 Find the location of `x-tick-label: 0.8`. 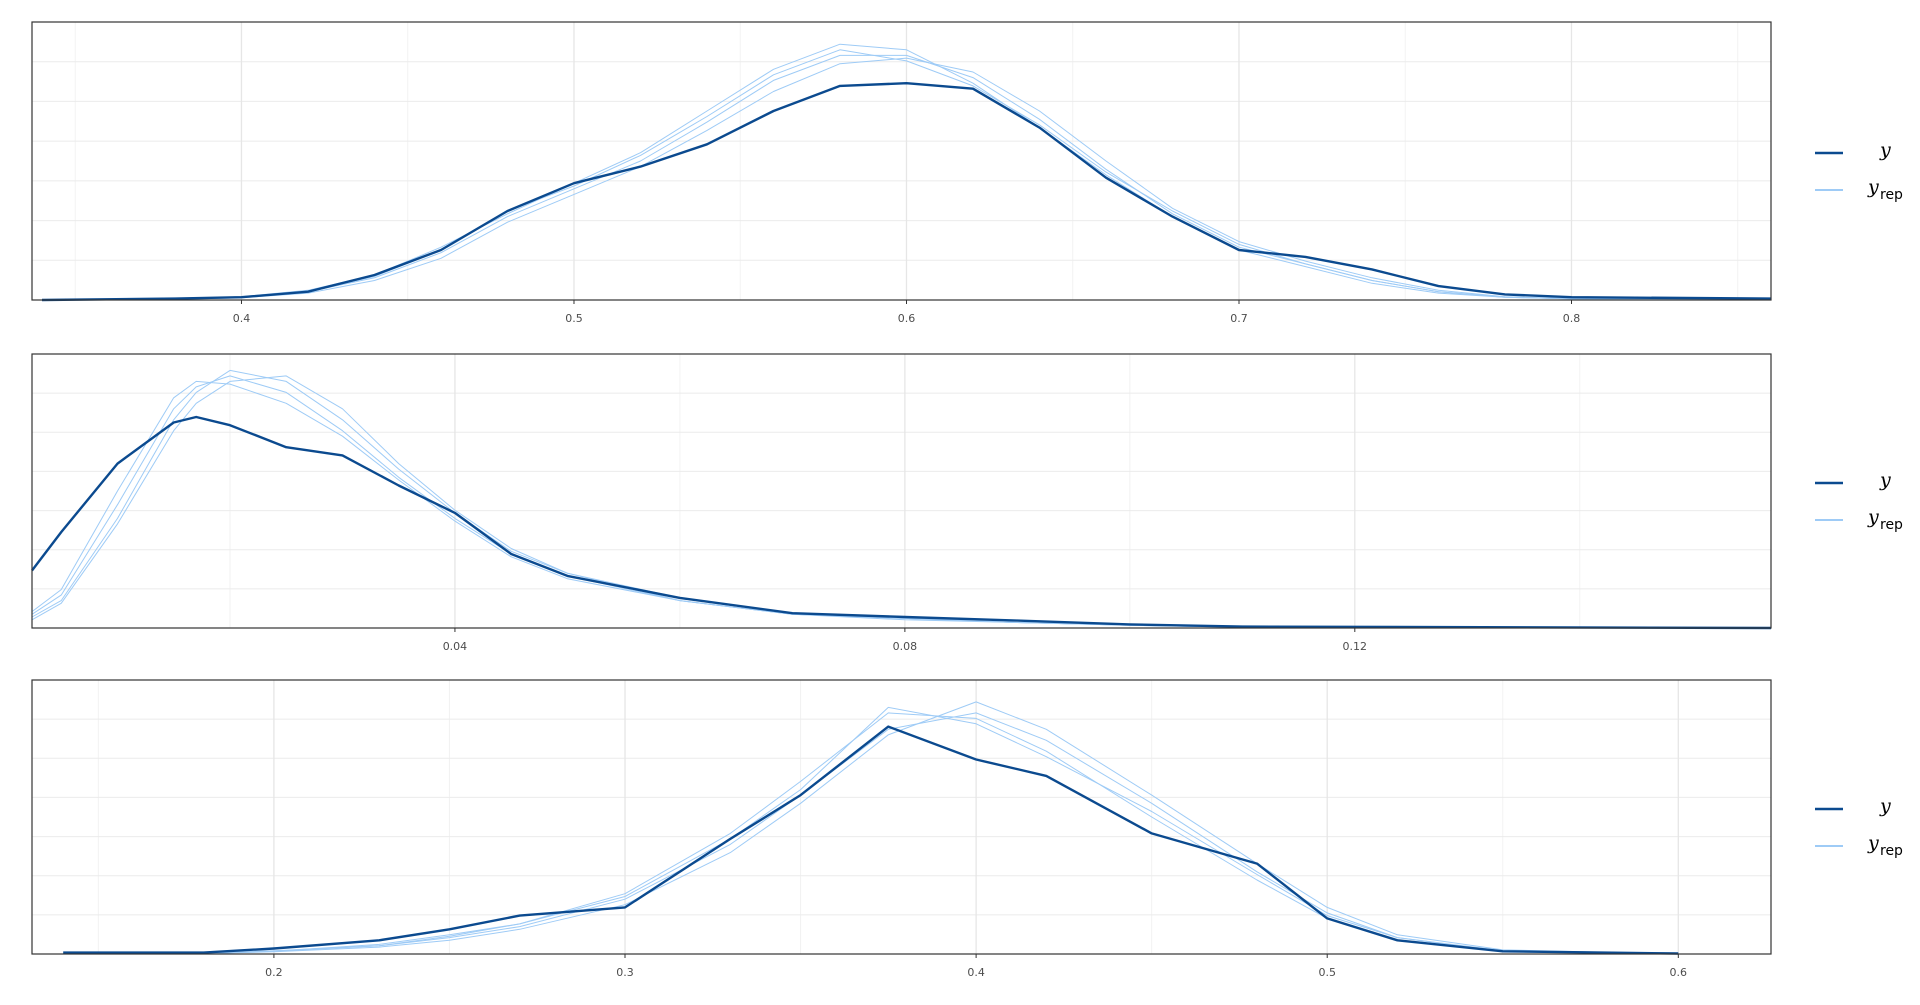

x-tick-label: 0.8 is located at coordinates (1572, 318).